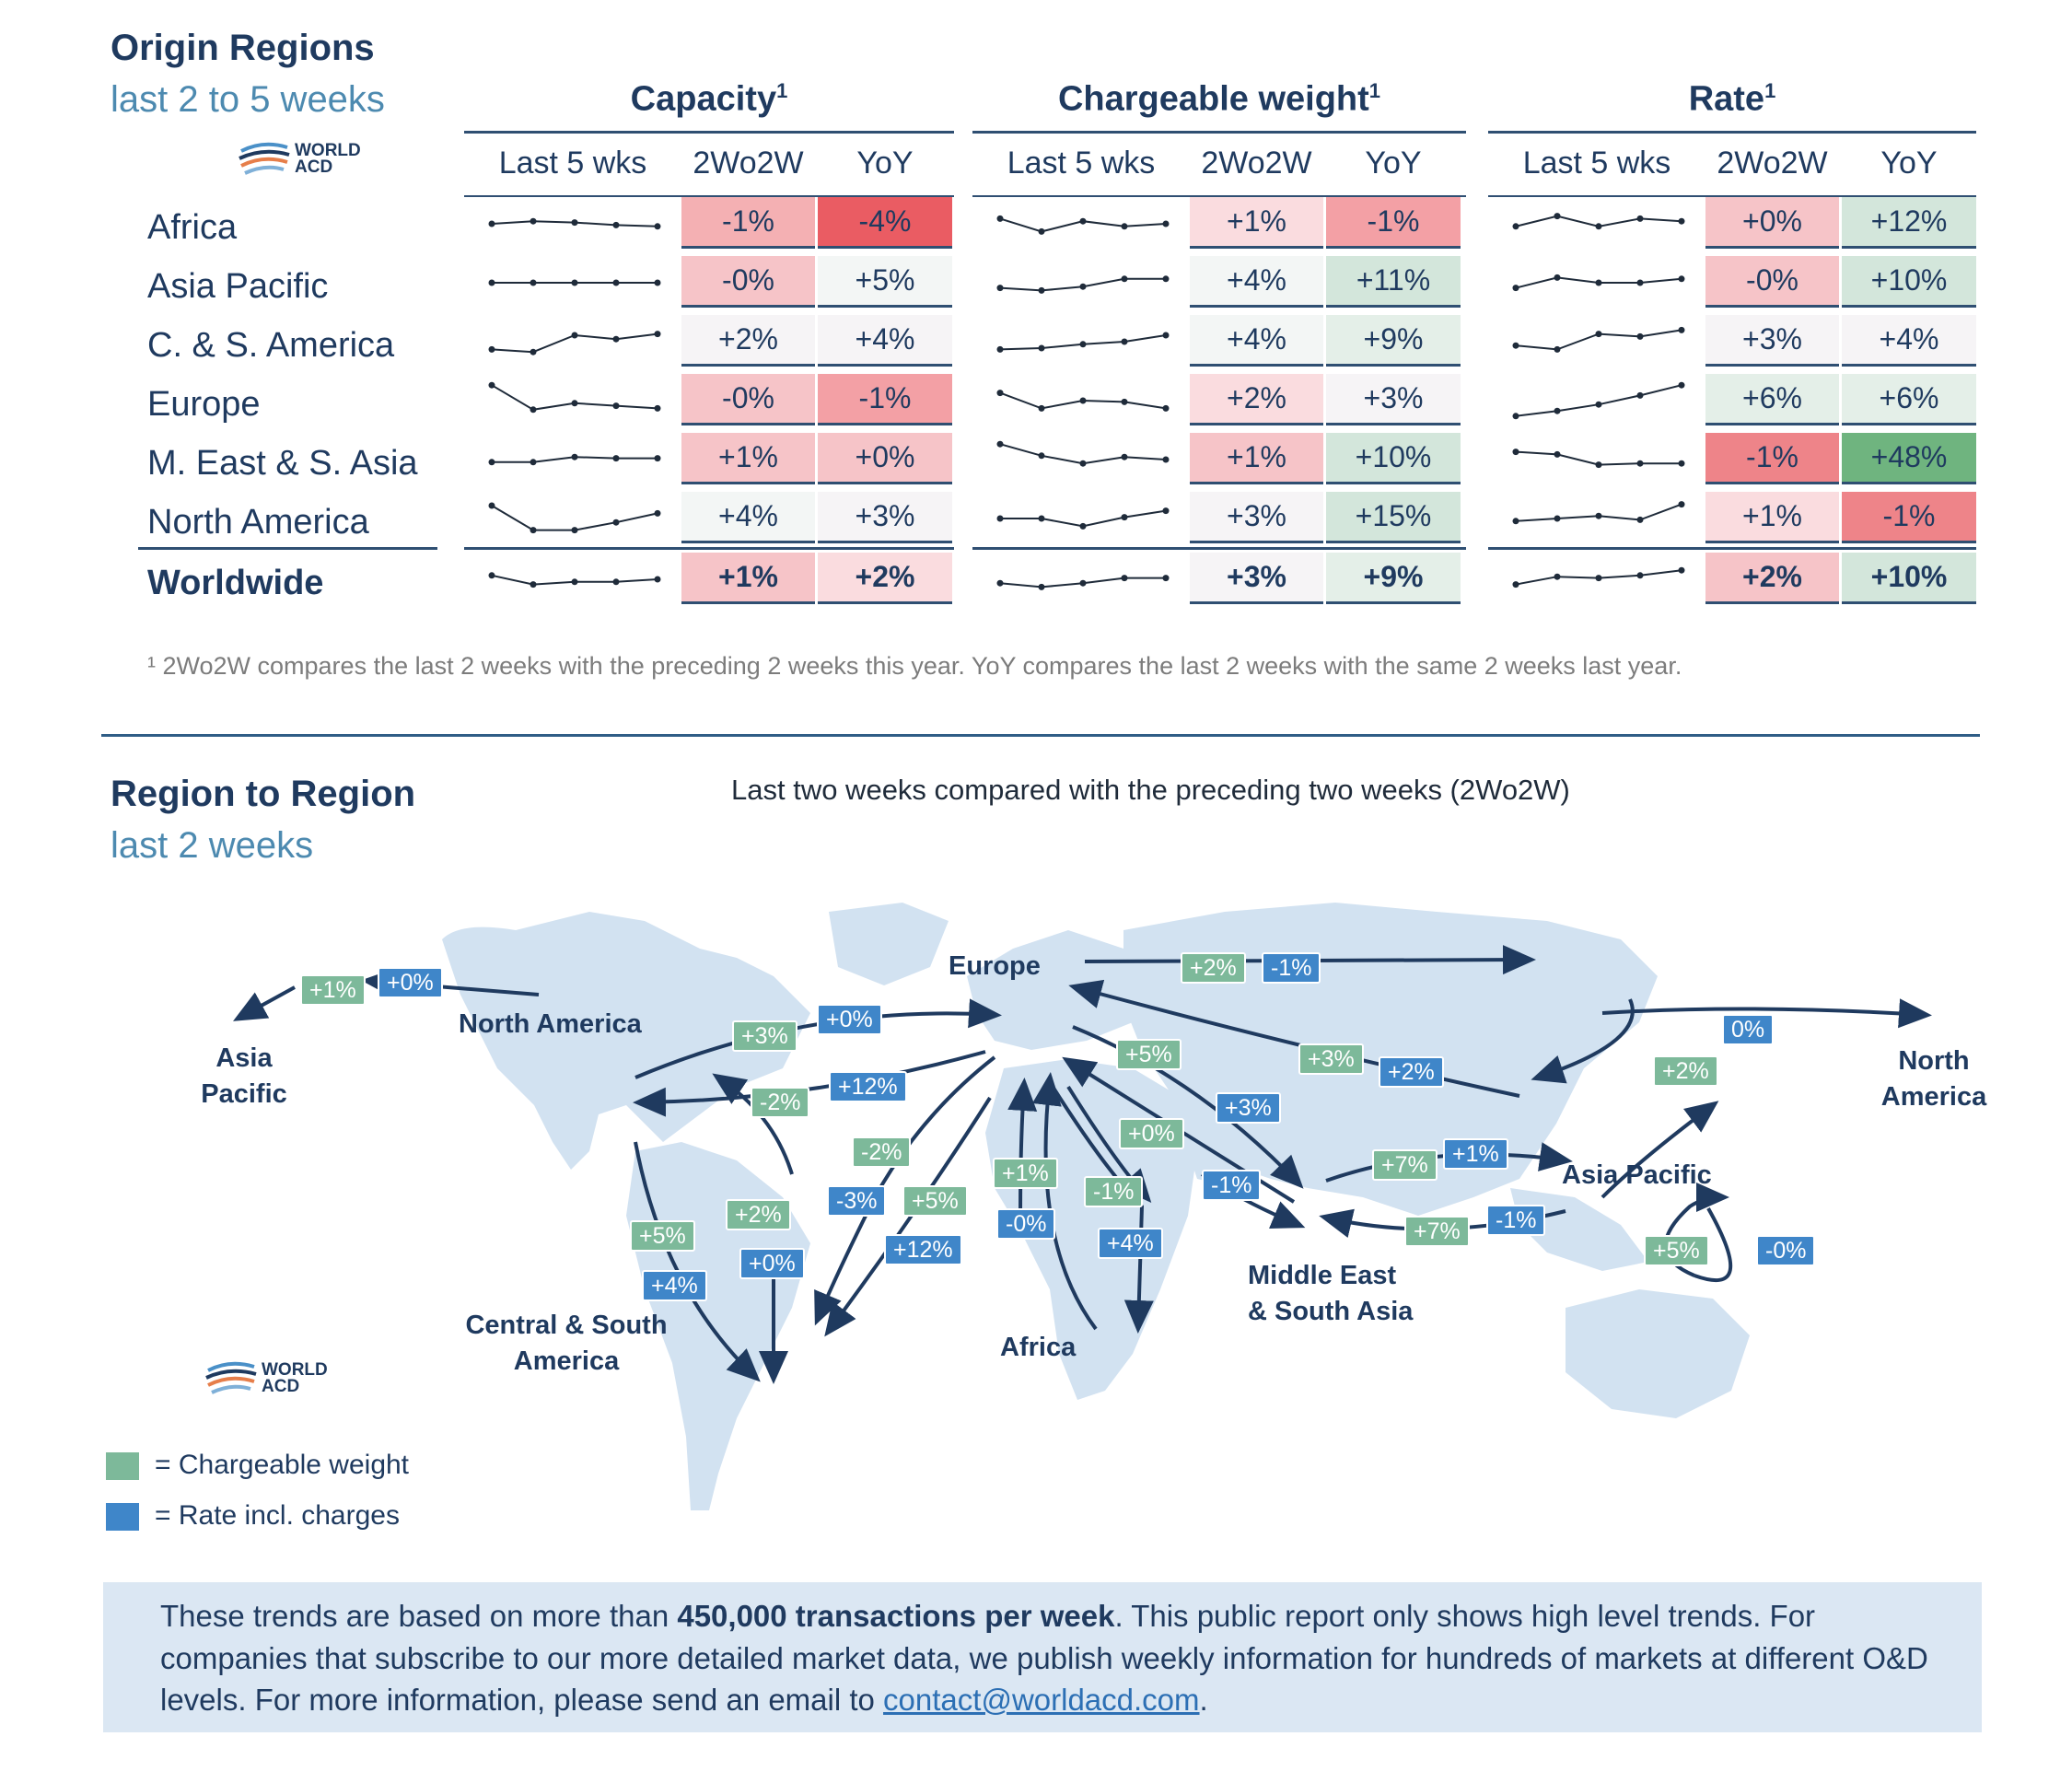 This screenshot has width=2072, height=1783. I want to click on flow-tag-rate-21: -0%, so click(1786, 1250).